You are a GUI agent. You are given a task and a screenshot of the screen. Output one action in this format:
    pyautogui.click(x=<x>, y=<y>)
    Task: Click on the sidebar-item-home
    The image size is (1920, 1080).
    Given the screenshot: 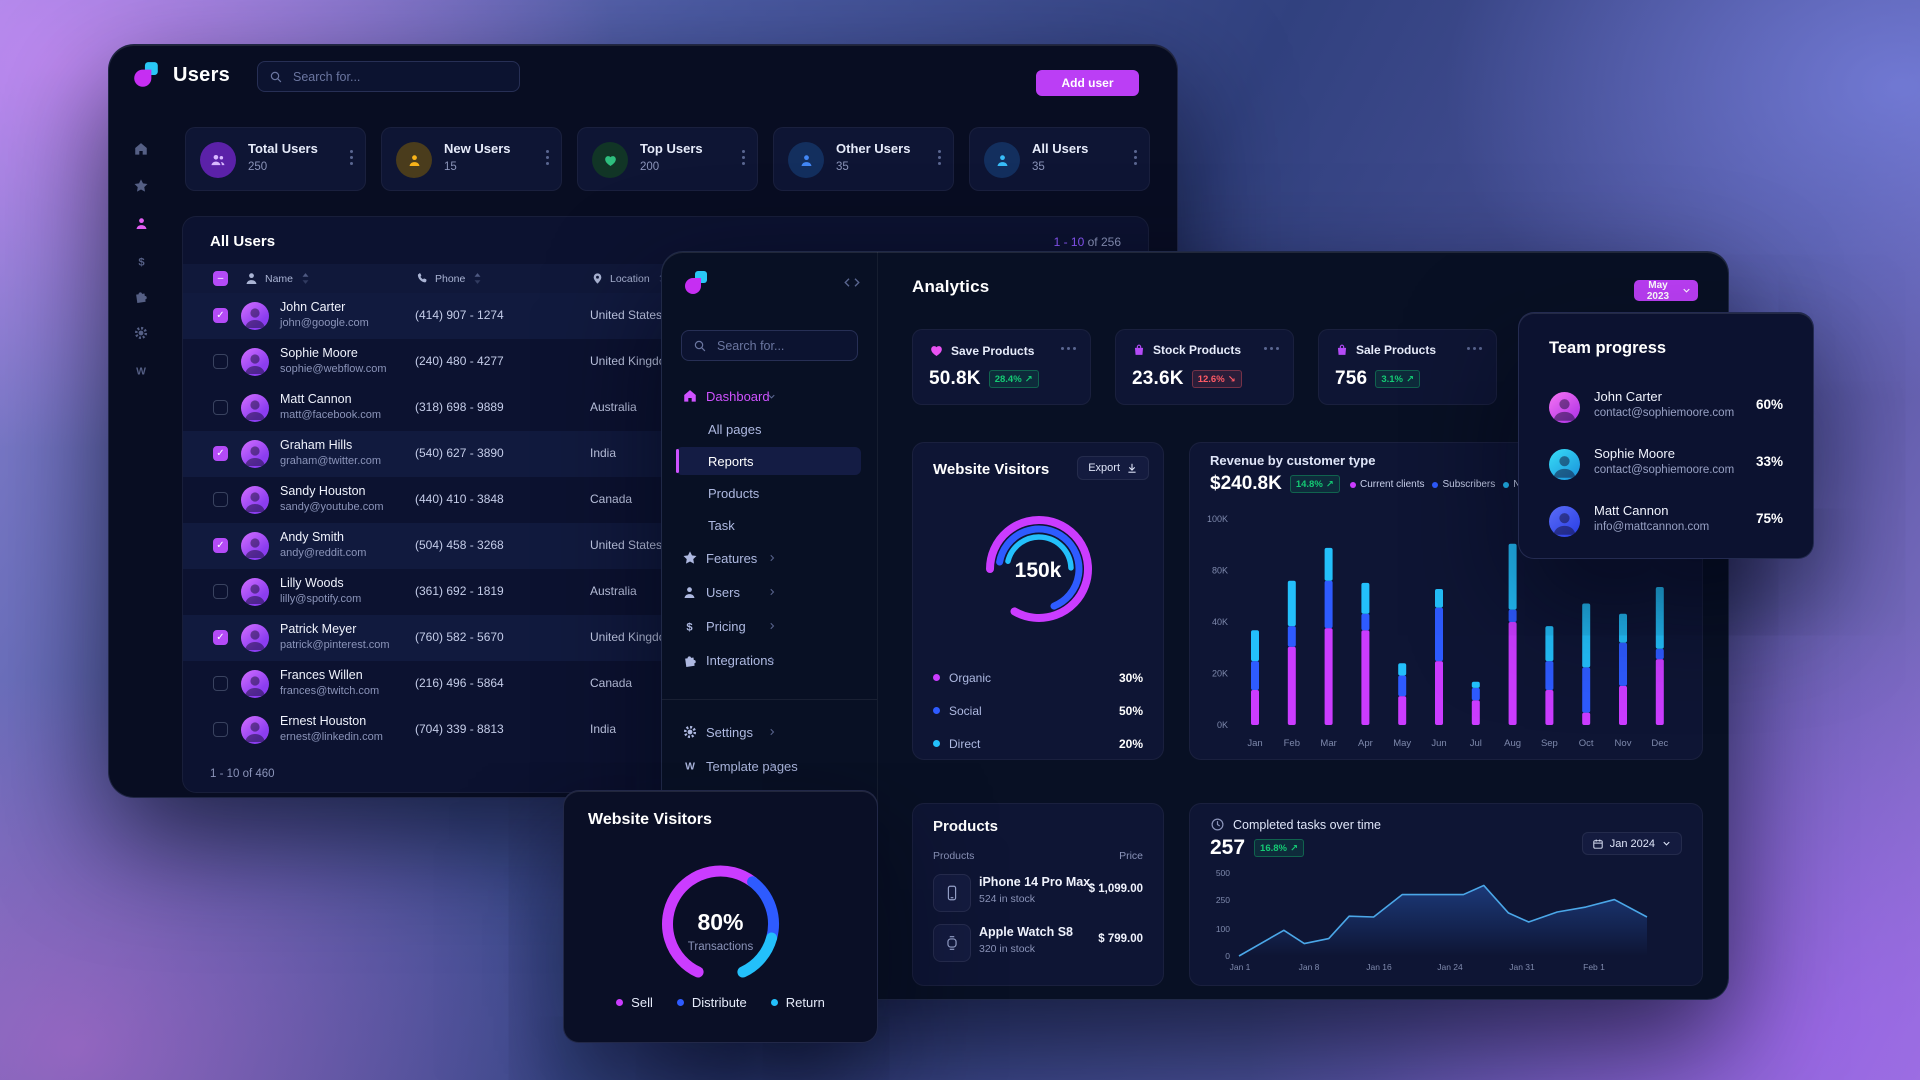 What is the action you would take?
    pyautogui.click(x=141, y=149)
    